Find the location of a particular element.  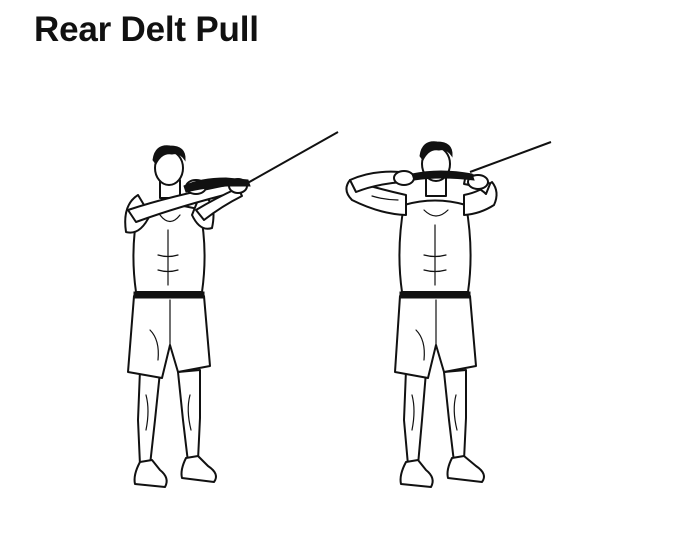

exercise-title: Rear Delt Pull is located at coordinates (146, 29).